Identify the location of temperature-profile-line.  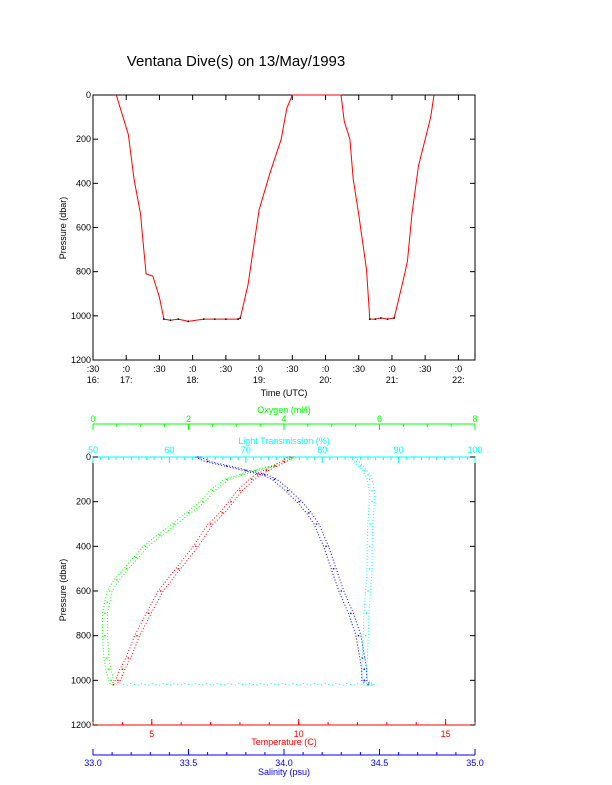
(199, 571).